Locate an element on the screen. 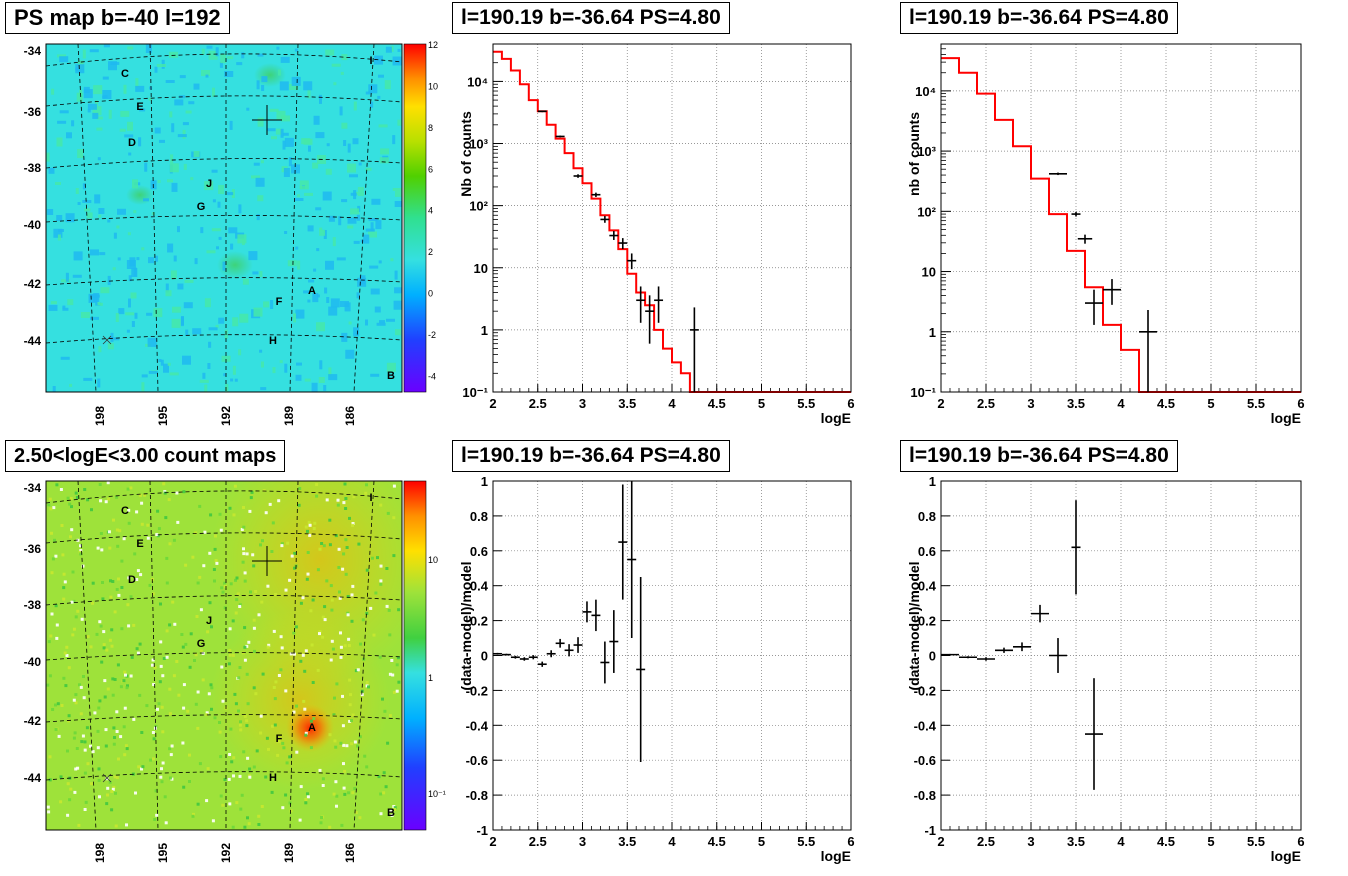  y-tick-label: 0 is located at coordinates (484, 656).